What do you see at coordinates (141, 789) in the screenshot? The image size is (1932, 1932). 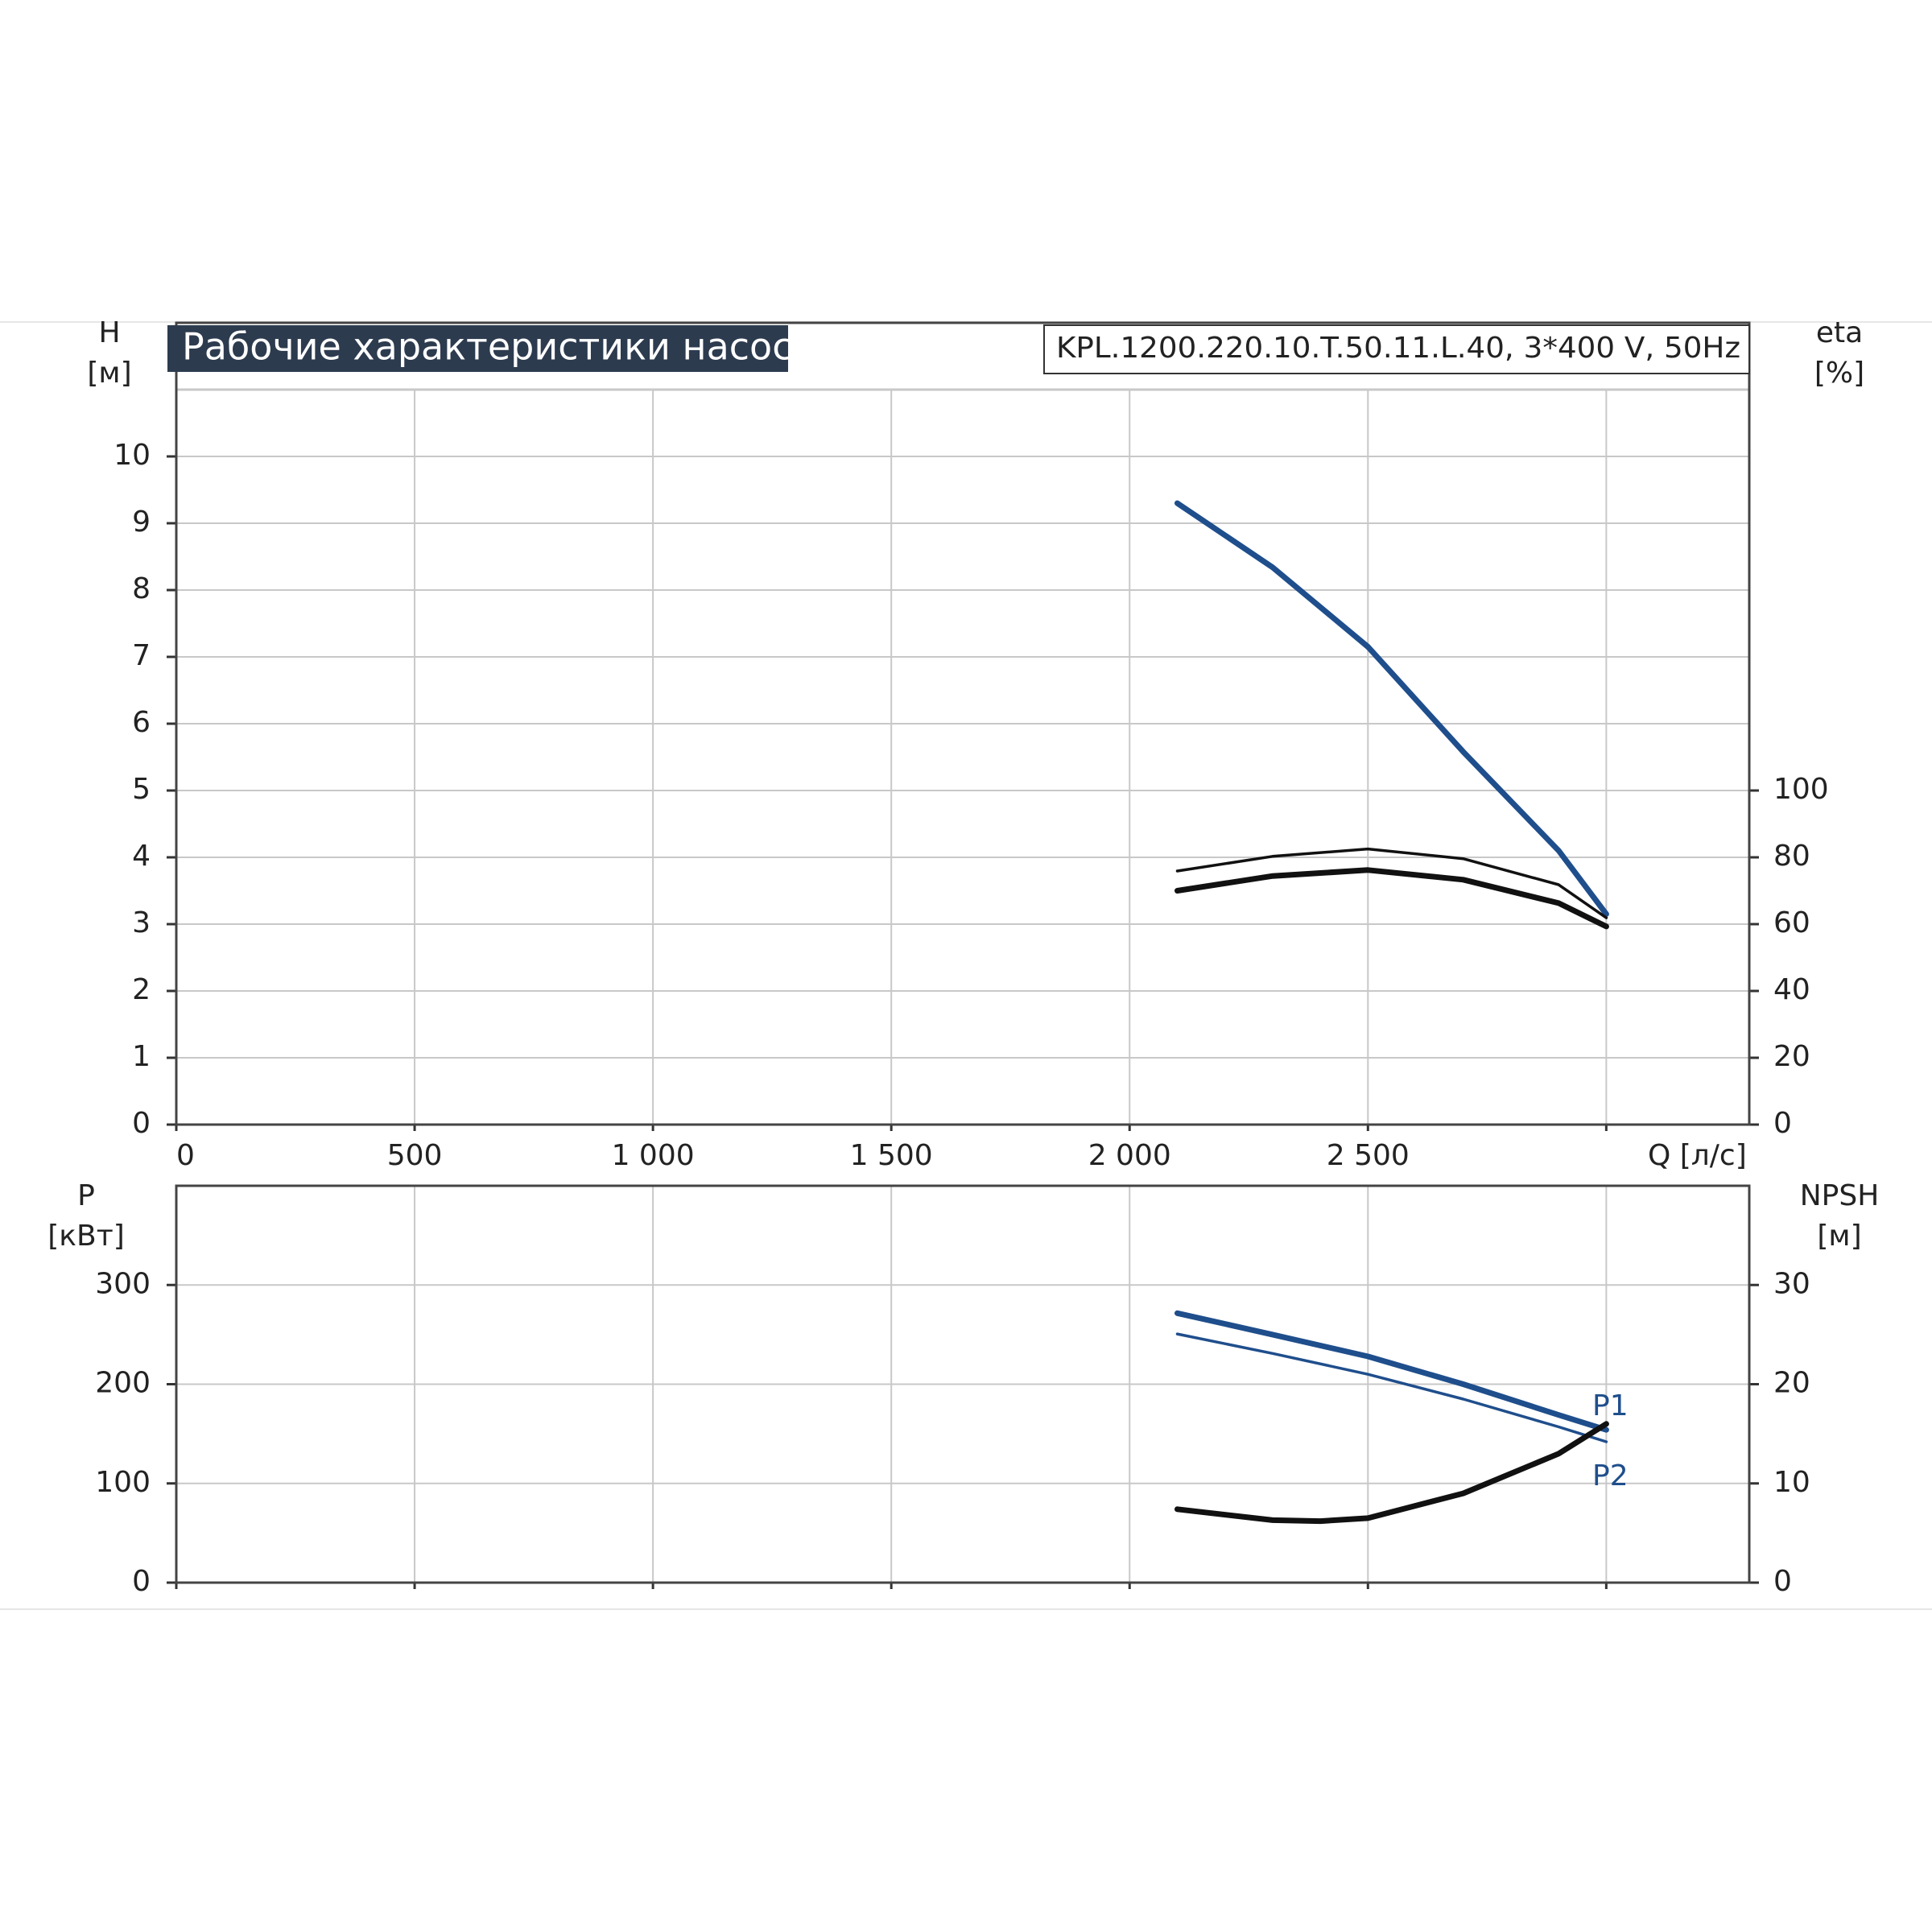 I see `y-tick-label: 5` at bounding box center [141, 789].